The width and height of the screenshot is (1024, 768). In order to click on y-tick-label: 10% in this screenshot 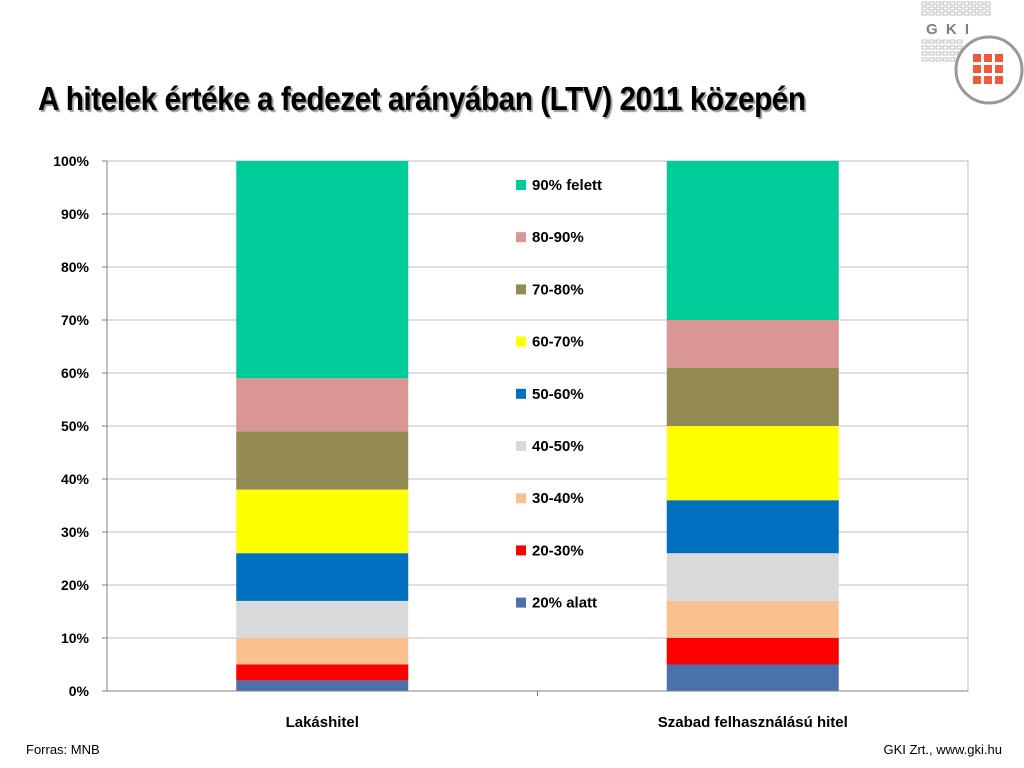, I will do `click(75, 638)`.